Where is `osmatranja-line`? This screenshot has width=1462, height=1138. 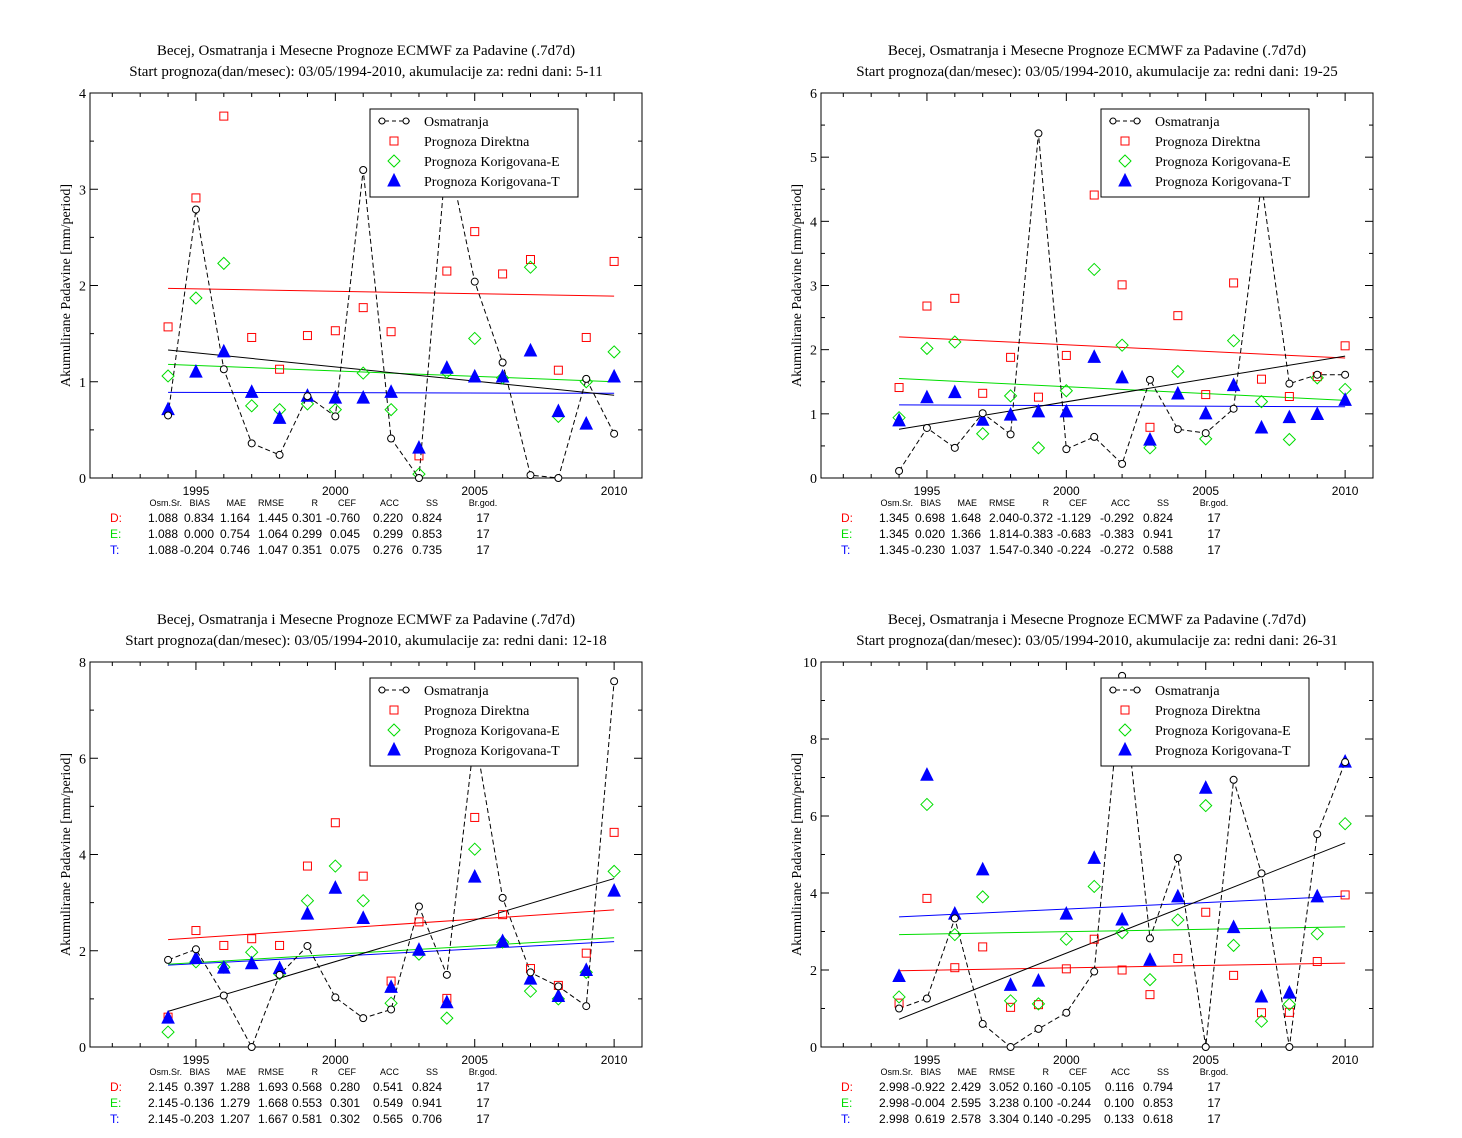
osmatranja-line is located at coordinates (1122, 861).